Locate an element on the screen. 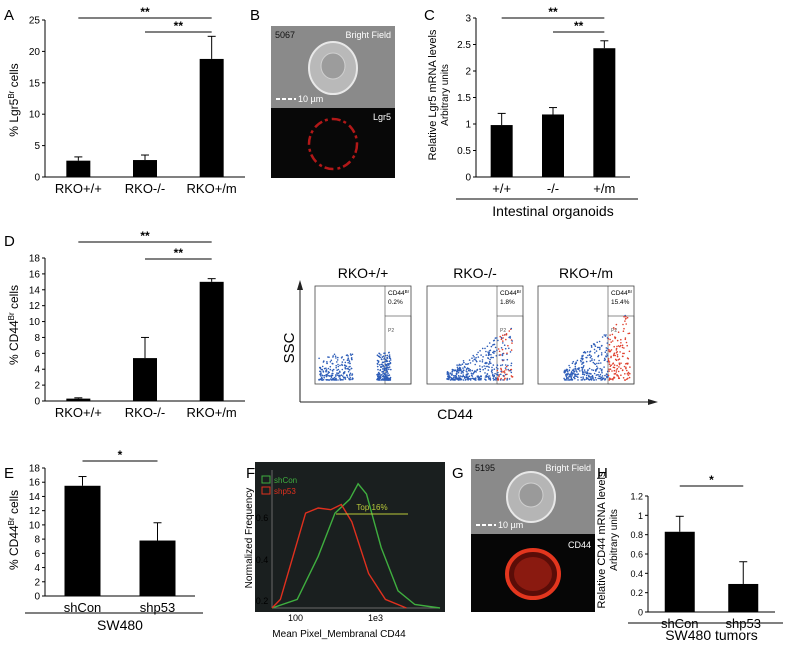  brightfield-label-g: Bright Field is located at coordinates (568, 468).